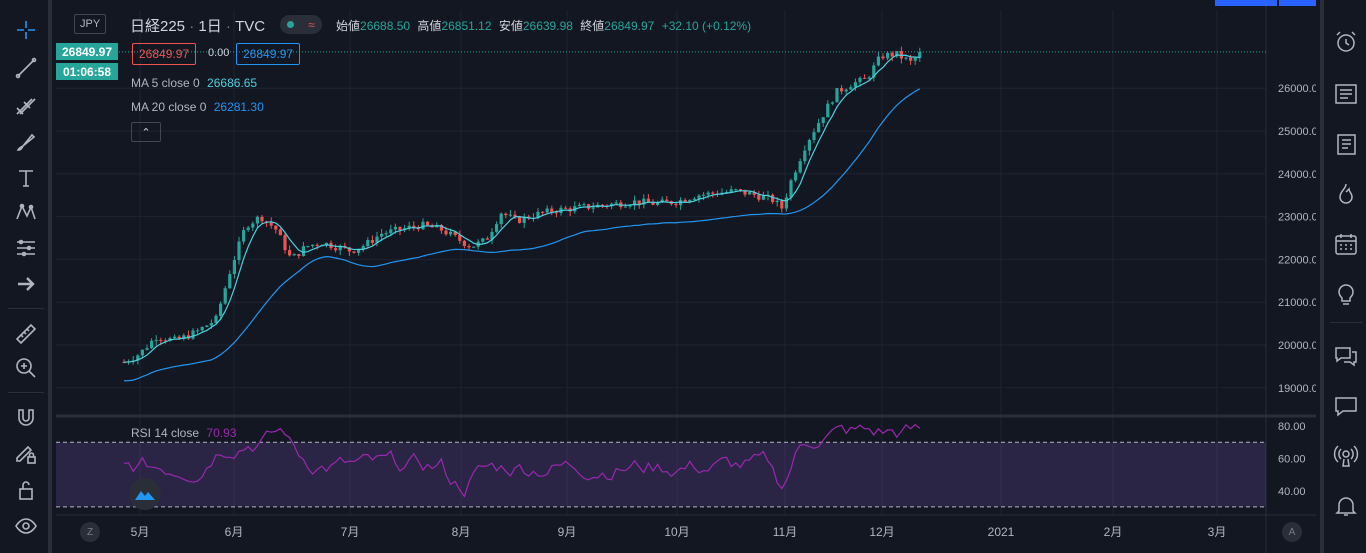 Image resolution: width=1366 pixels, height=553 pixels. What do you see at coordinates (466, 26) in the screenshot?
I see `high-value: 26851.12` at bounding box center [466, 26].